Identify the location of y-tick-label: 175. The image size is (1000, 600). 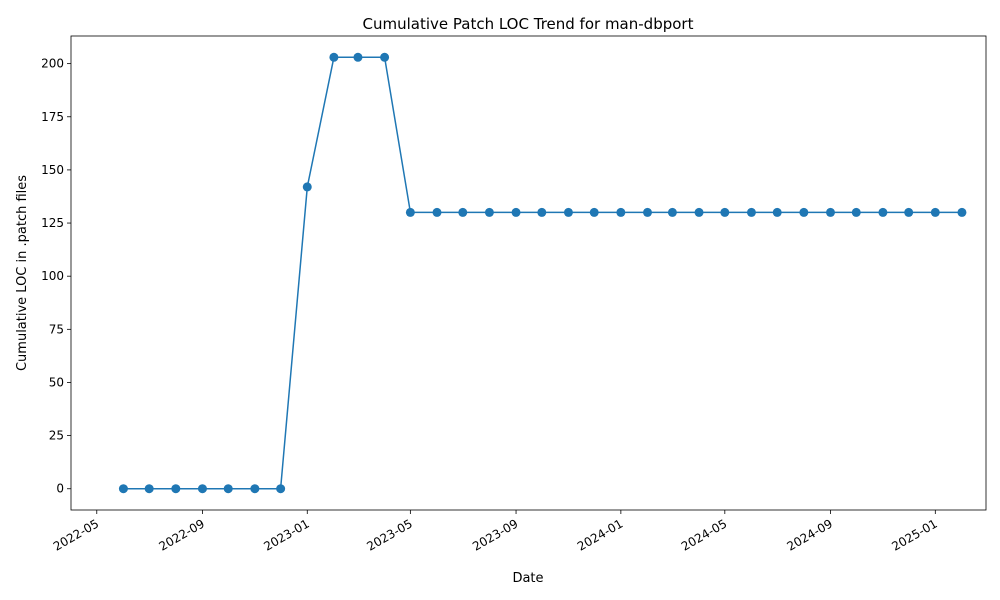
(52, 117).